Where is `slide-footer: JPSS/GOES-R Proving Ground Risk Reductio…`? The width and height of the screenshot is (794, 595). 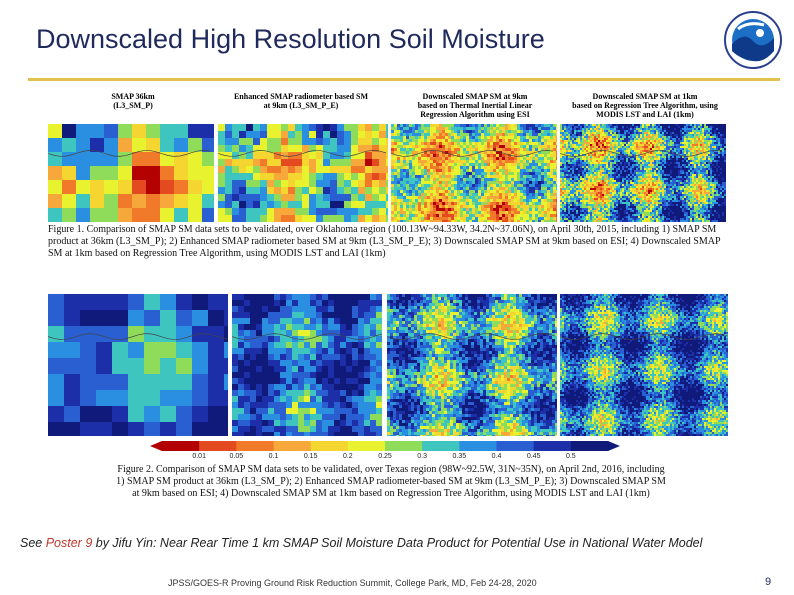
slide-footer: JPSS/GOES-R Proving Ground Risk Reductio… is located at coordinates (352, 583).